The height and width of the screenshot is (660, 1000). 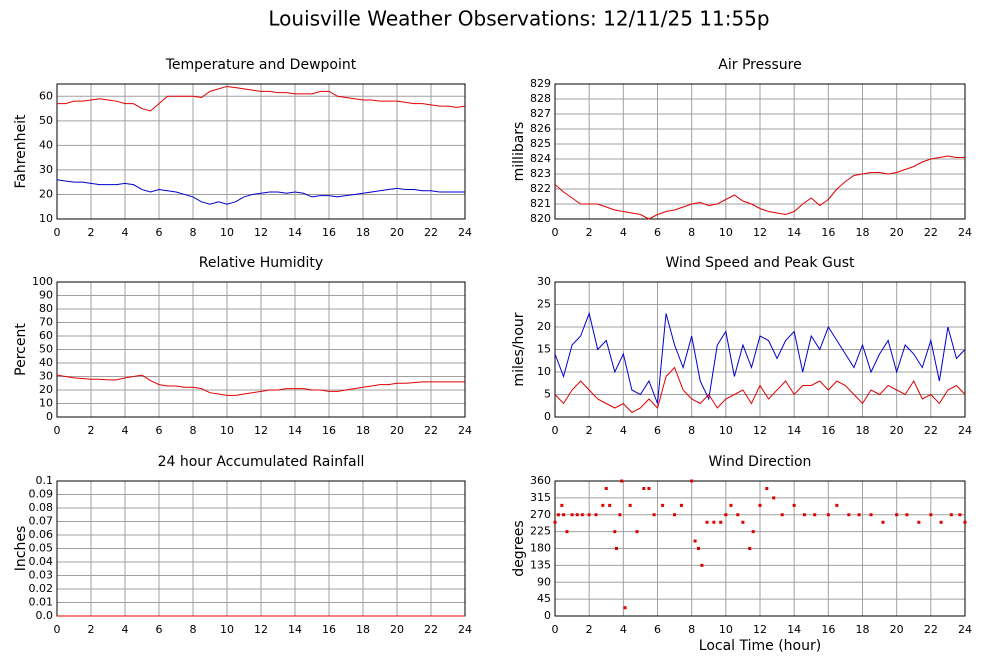 What do you see at coordinates (759, 65) in the screenshot?
I see `panel-title: Air Pressure` at bounding box center [759, 65].